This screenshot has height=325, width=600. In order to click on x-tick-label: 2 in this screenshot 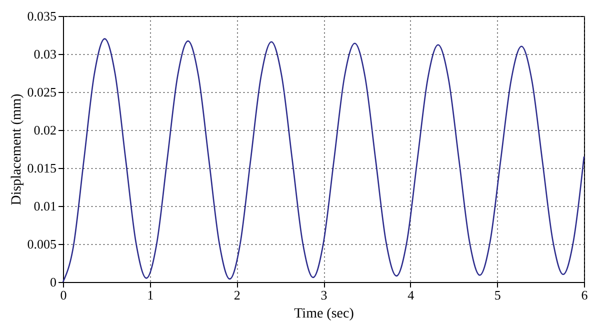, I will do `click(237, 295)`.